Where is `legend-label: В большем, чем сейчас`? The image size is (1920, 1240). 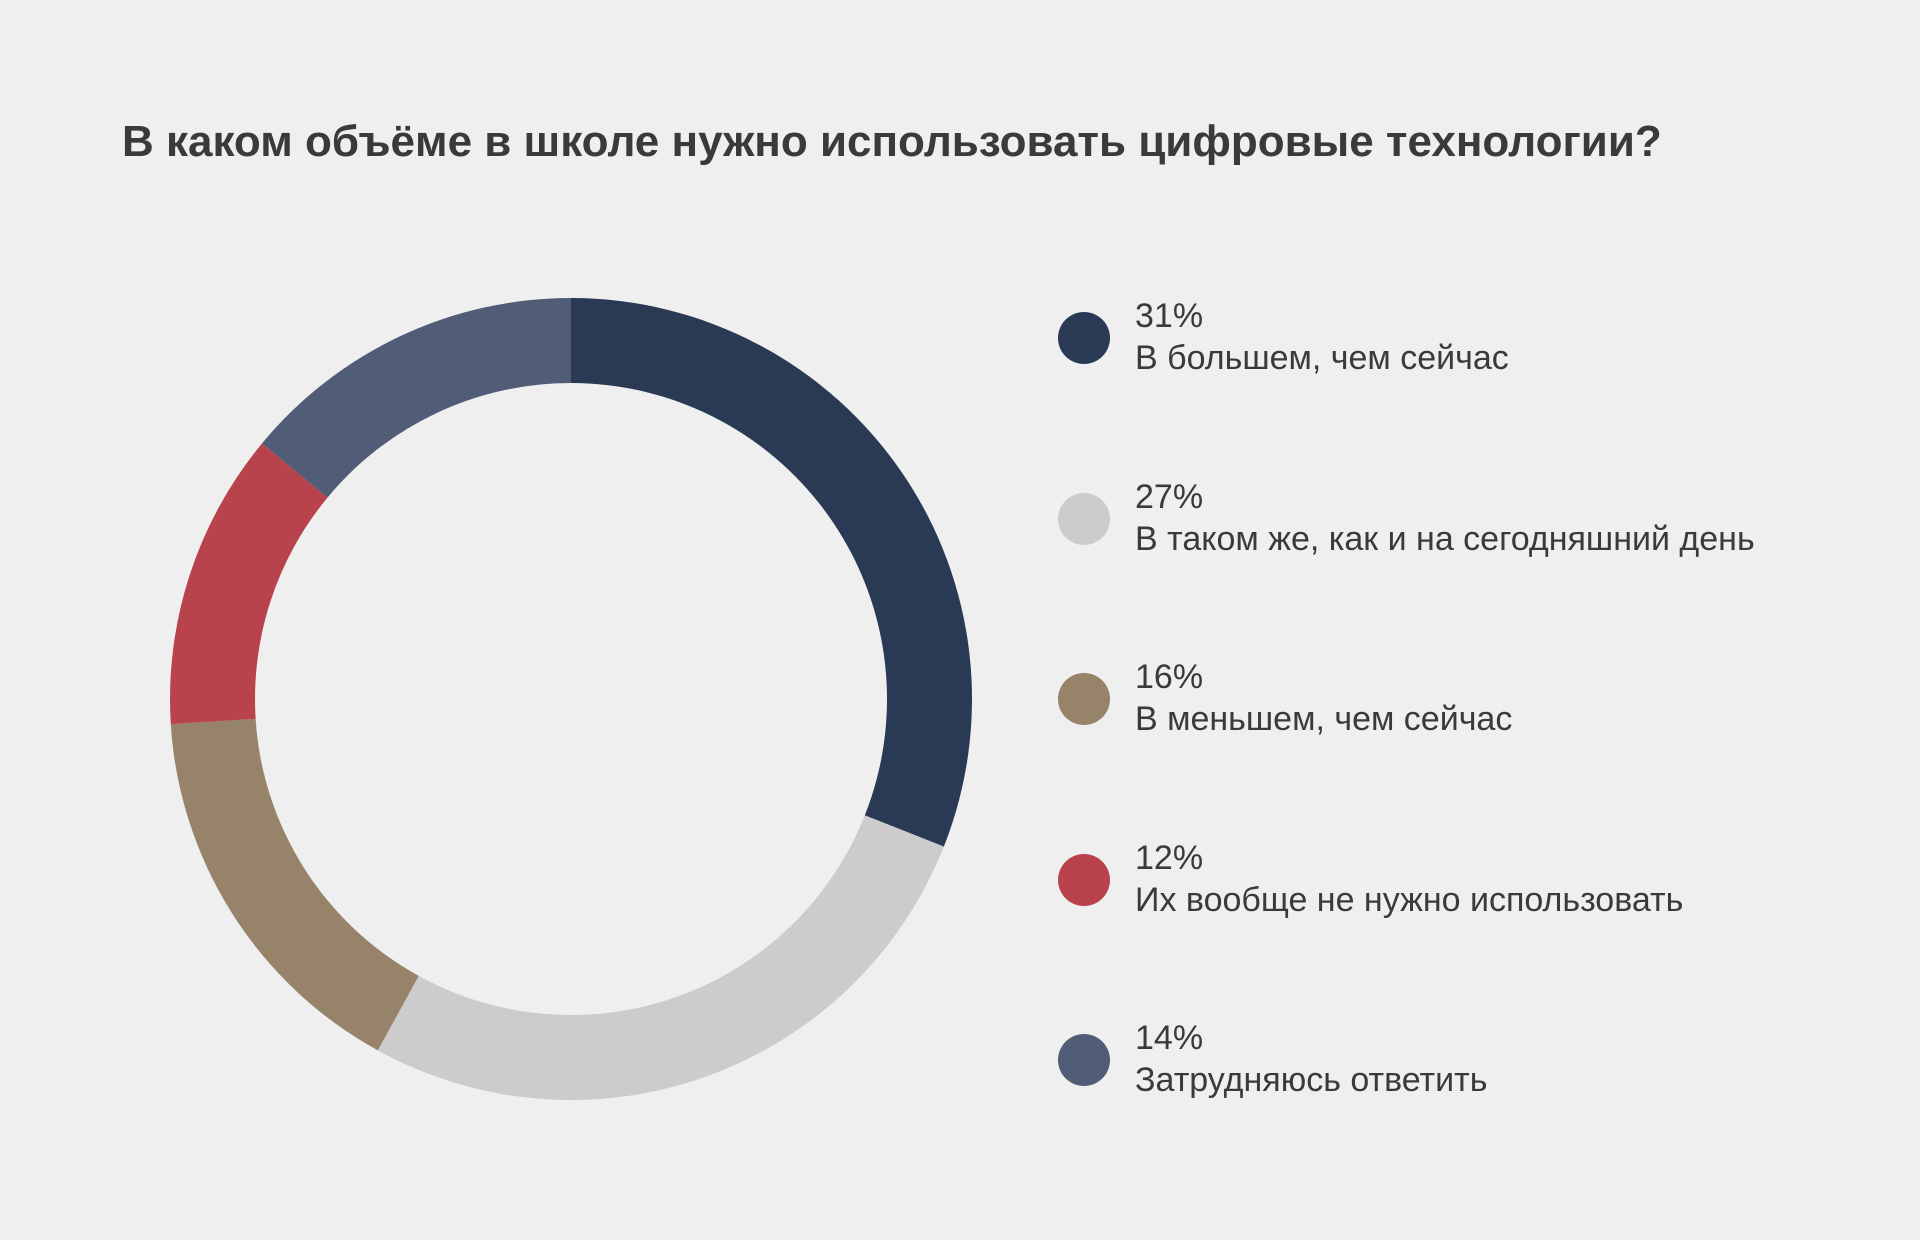 legend-label: В большем, чем сейчас is located at coordinates (1322, 358).